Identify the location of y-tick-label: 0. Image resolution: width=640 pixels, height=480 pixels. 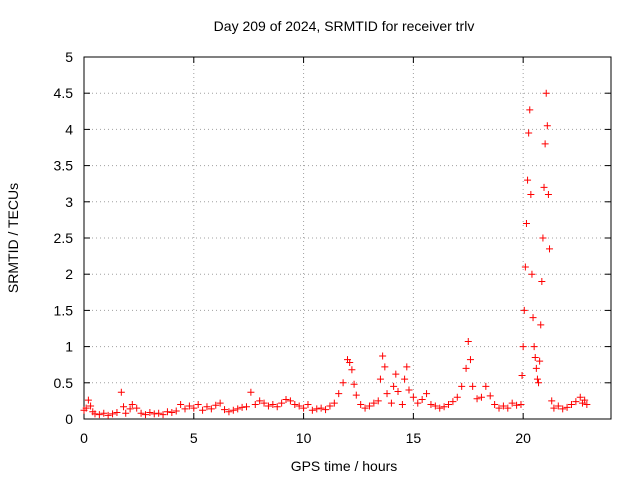
(69, 419).